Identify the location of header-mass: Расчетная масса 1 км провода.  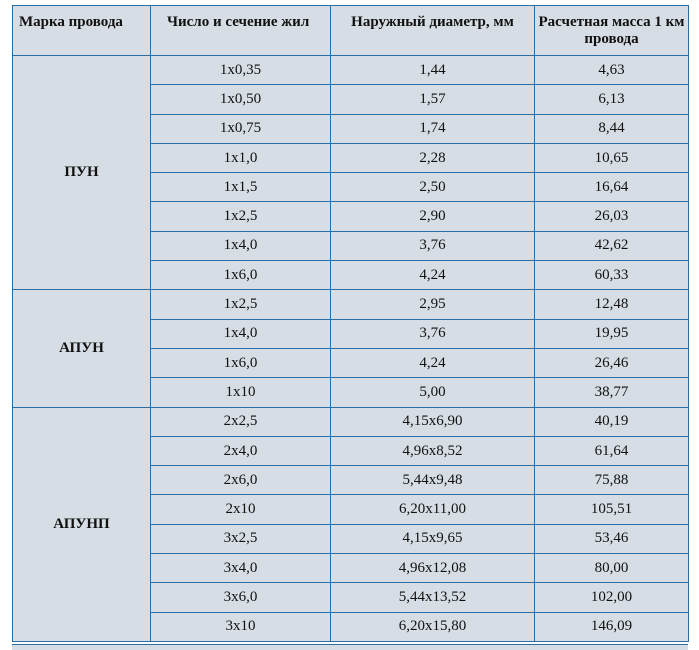
(611, 30).